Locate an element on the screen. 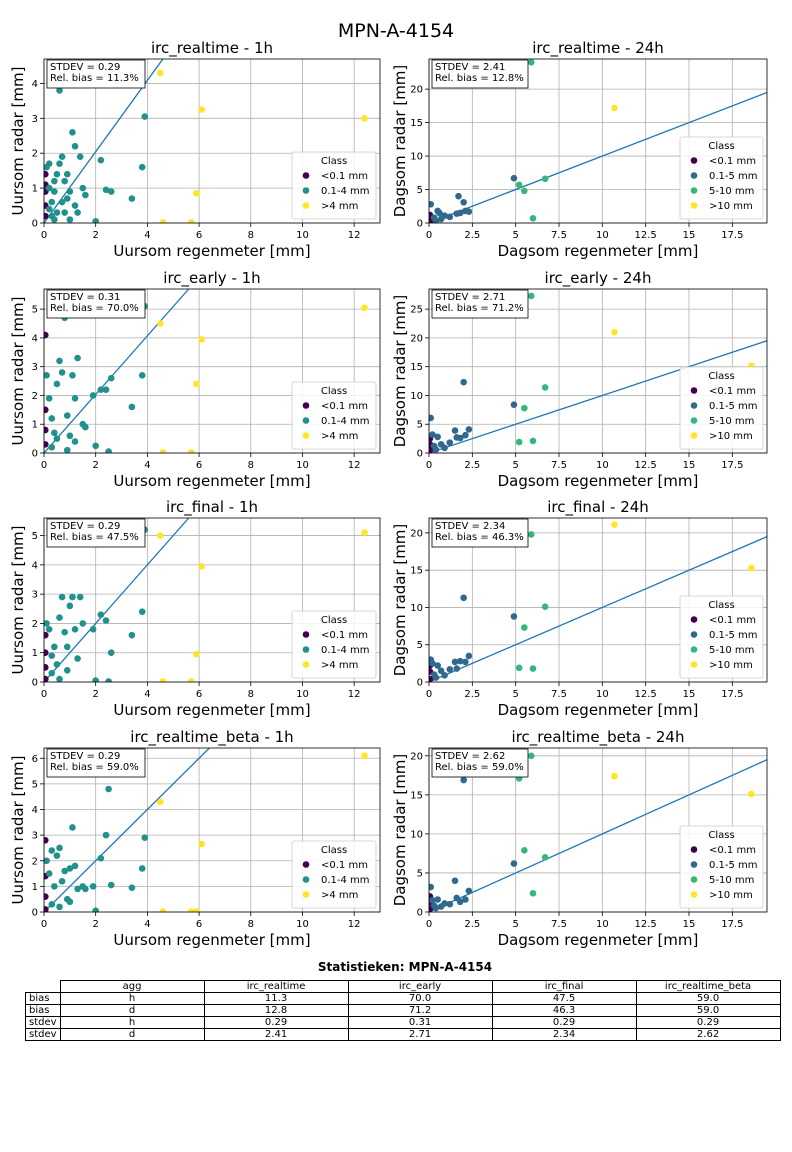 The image size is (792, 1152). stats-box is located at coordinates (96, 763).